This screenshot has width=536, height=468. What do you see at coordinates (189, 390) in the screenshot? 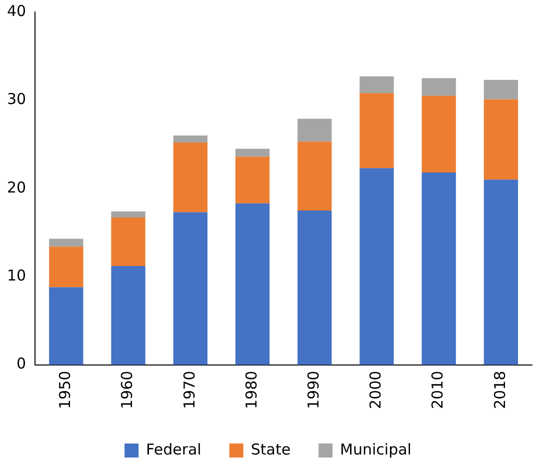
I see `x-tick-label: 1970` at bounding box center [189, 390].